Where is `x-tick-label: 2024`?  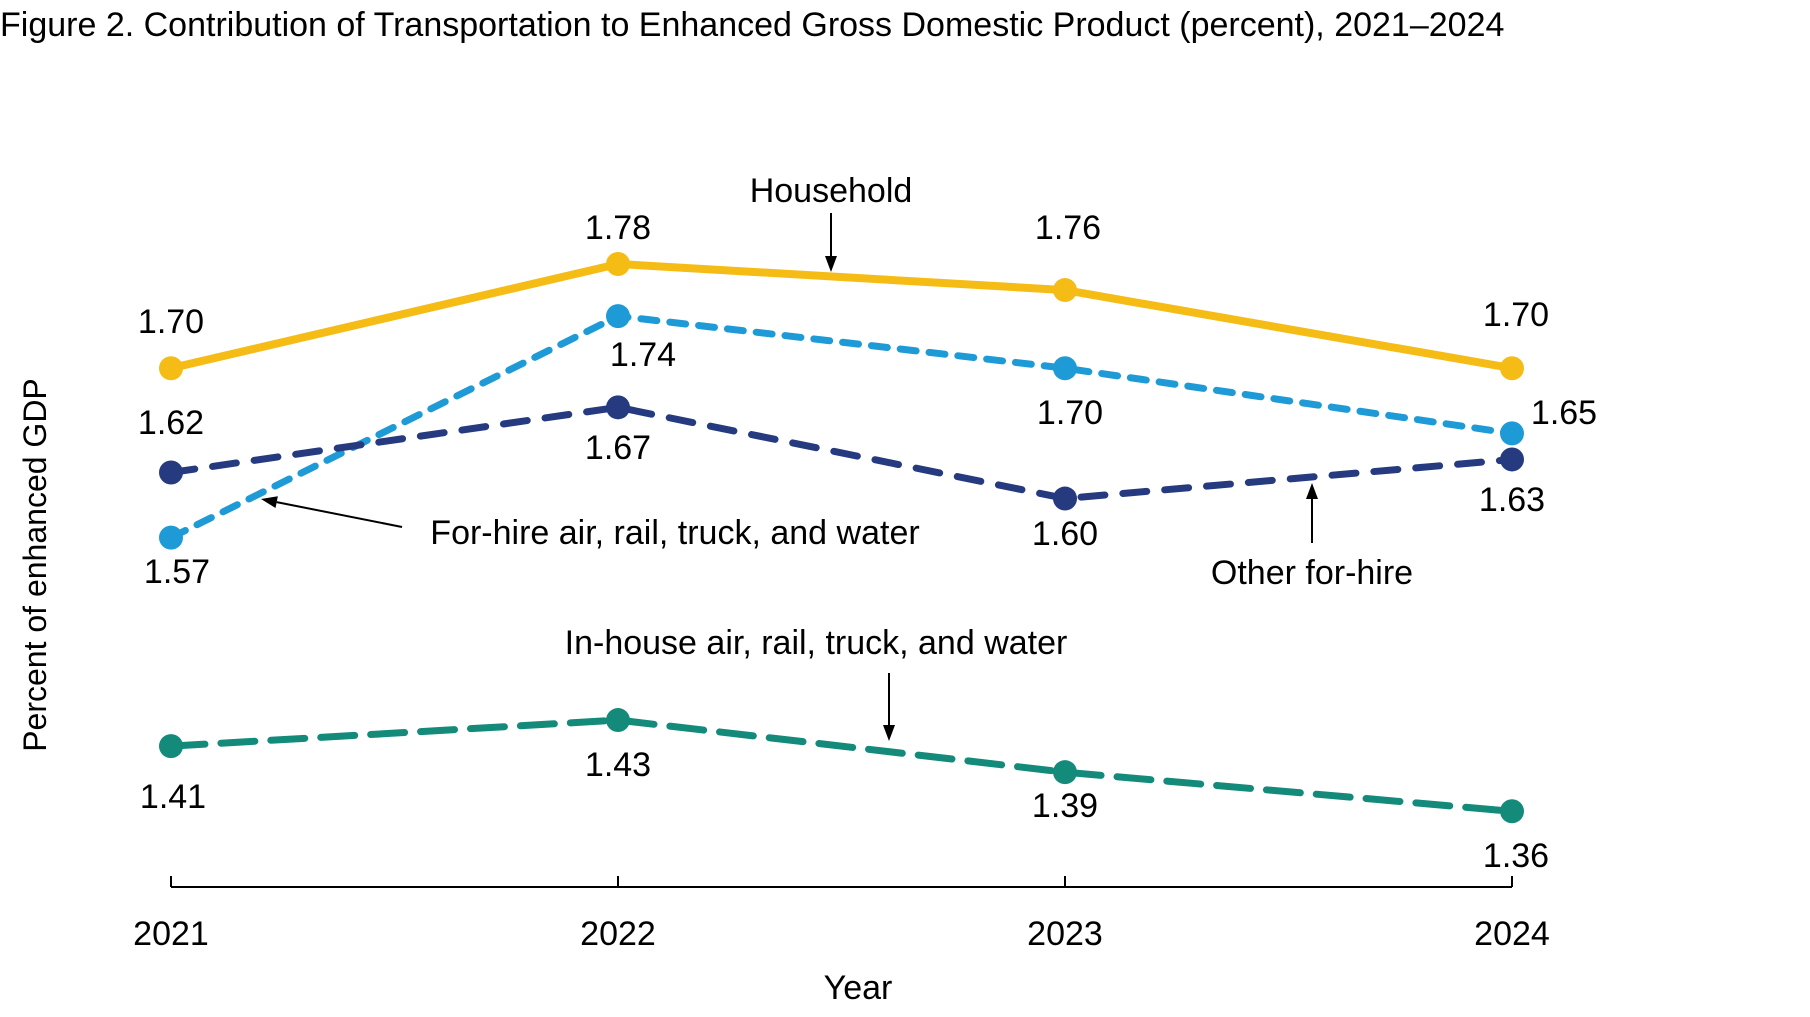 x-tick-label: 2024 is located at coordinates (1512, 934).